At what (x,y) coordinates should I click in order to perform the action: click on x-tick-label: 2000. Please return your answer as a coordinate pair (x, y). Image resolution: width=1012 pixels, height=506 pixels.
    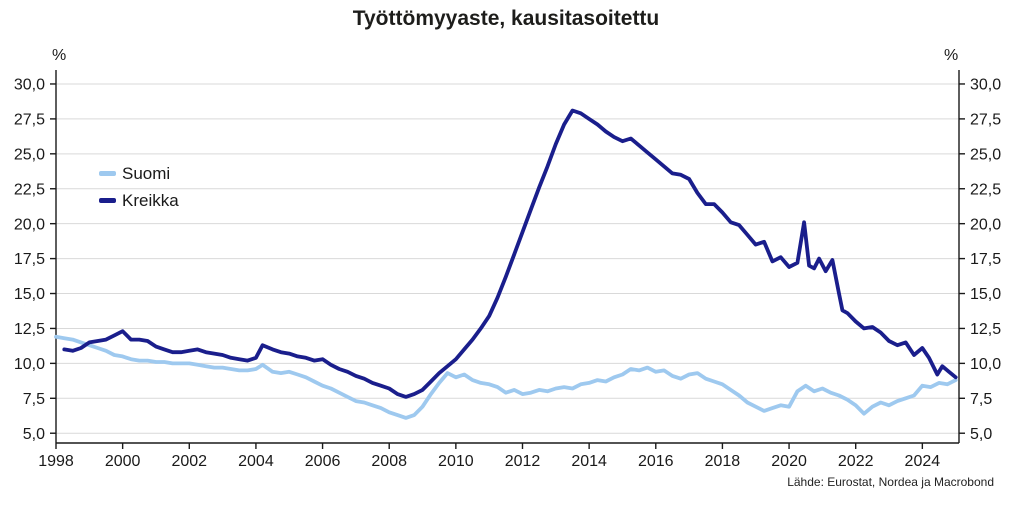
    Looking at the image, I should click on (123, 461).